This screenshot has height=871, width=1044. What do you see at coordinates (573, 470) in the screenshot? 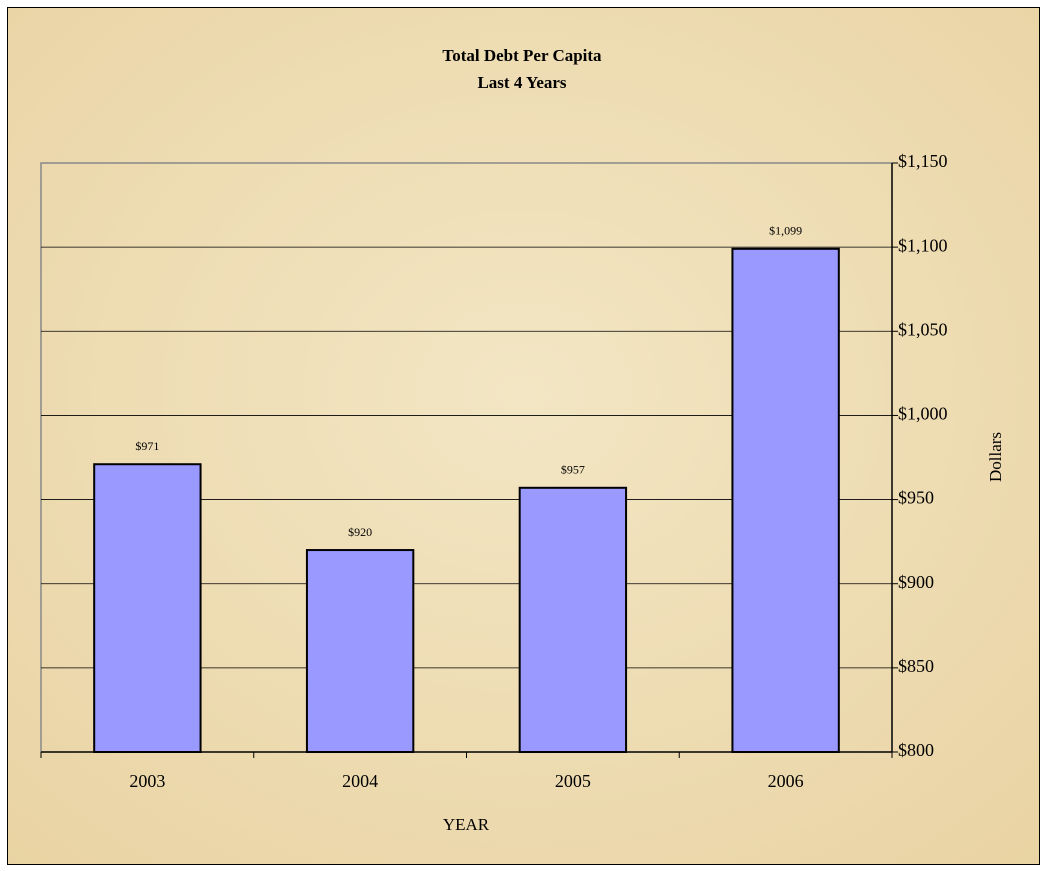
I see `value-label: $957` at bounding box center [573, 470].